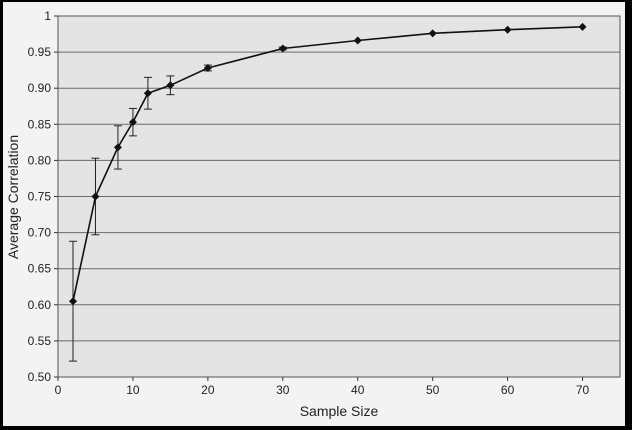 The height and width of the screenshot is (430, 632). Describe the element at coordinates (358, 390) in the screenshot. I see `x-tick-label: 40` at that location.